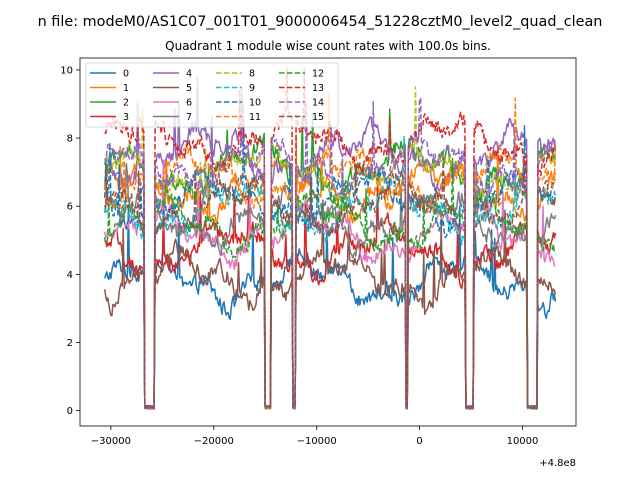  Describe the element at coordinates (252, 74) in the screenshot. I see `legend-label-8: 8` at that location.